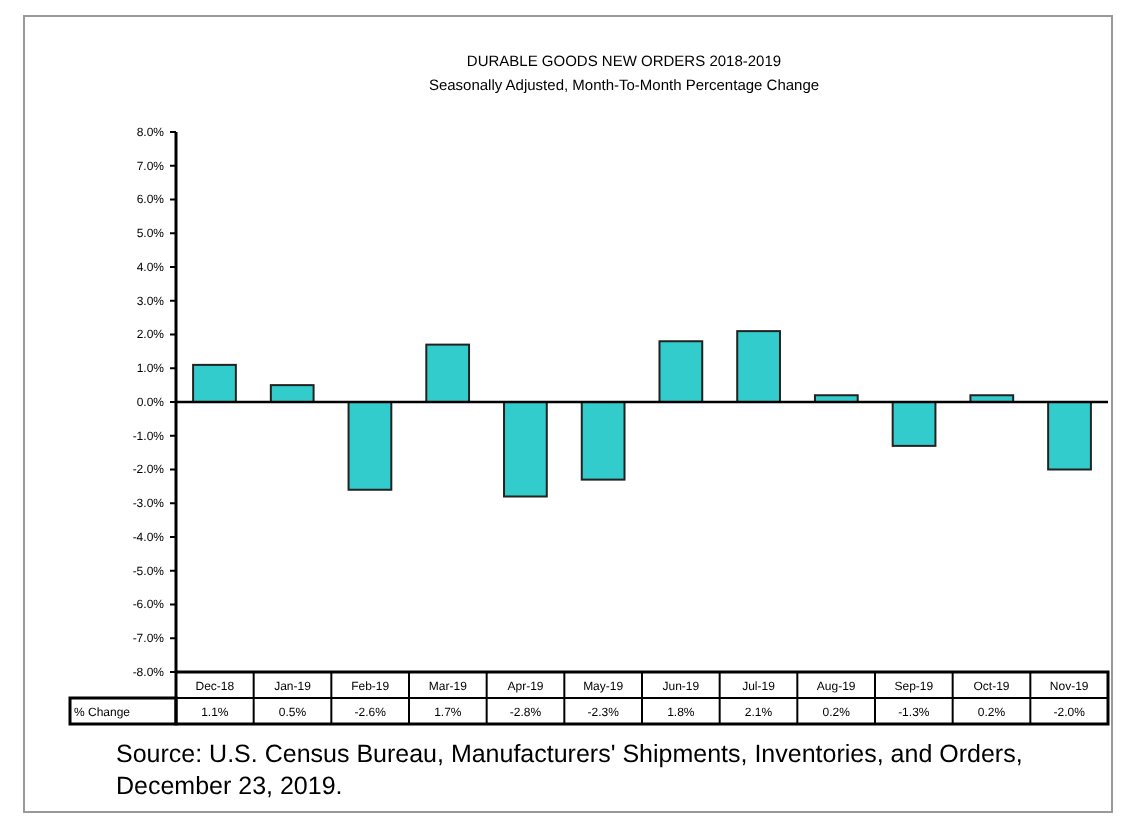  I want to click on source-note: Source: U.S. Census Bureau, Manufacturers' Shipments, Inventories, and Orders, December 23, 2019., so click(569, 770).